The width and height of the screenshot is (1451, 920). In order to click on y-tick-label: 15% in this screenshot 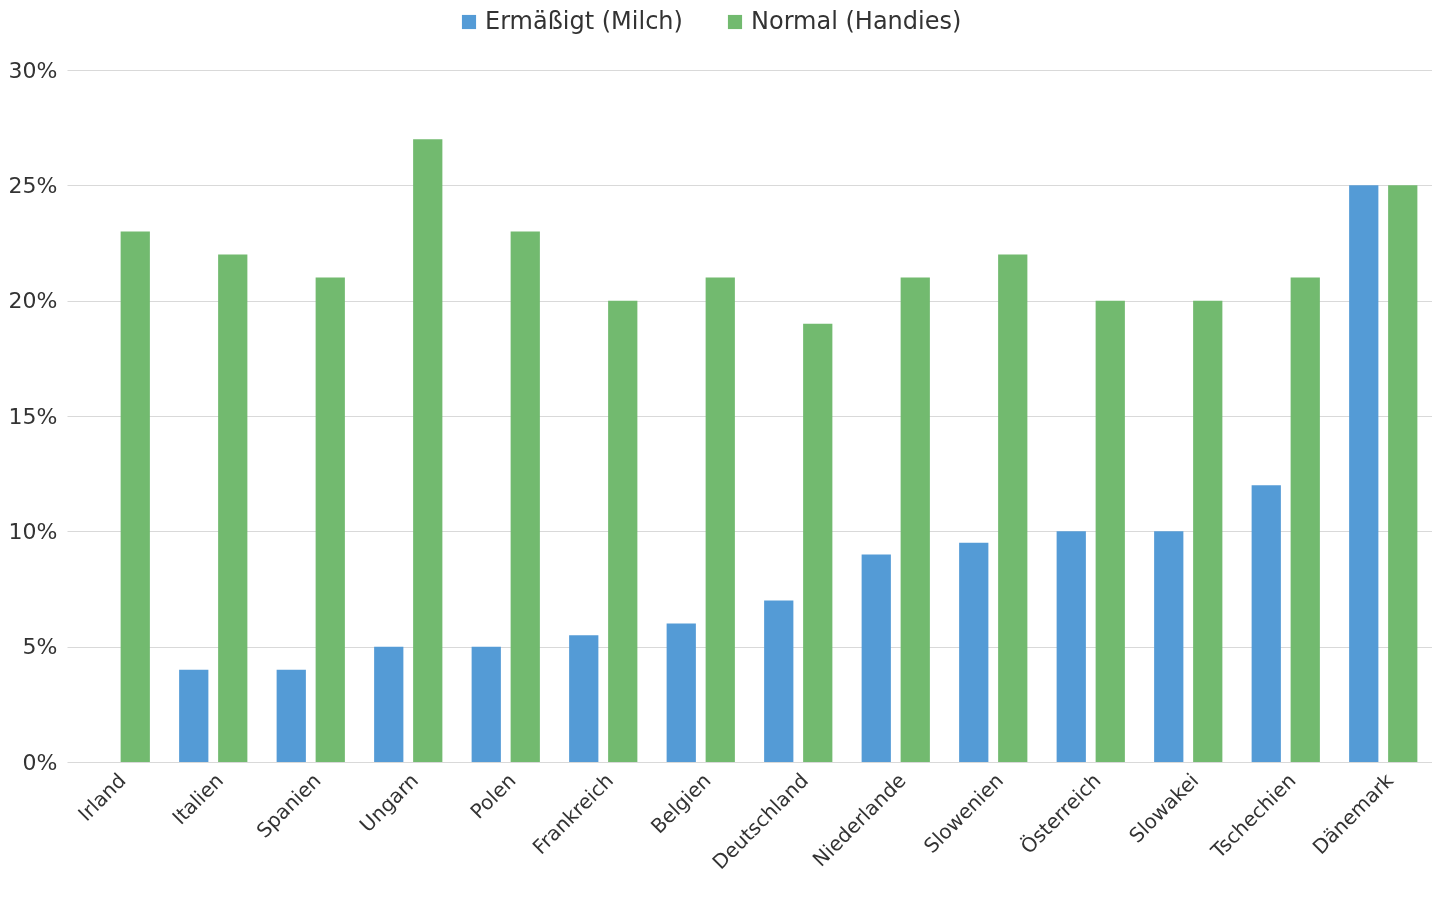, I will do `click(33, 416)`.